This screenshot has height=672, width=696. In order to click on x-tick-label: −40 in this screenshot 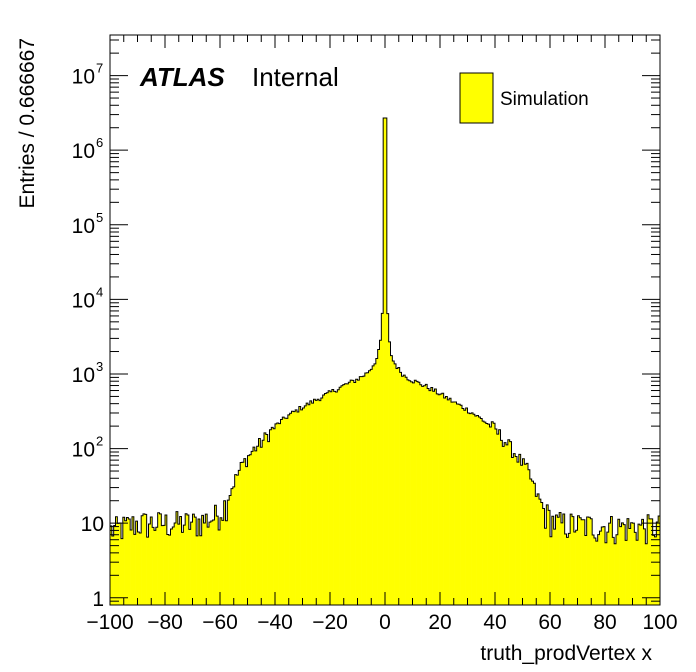, I will do `click(275, 622)`.